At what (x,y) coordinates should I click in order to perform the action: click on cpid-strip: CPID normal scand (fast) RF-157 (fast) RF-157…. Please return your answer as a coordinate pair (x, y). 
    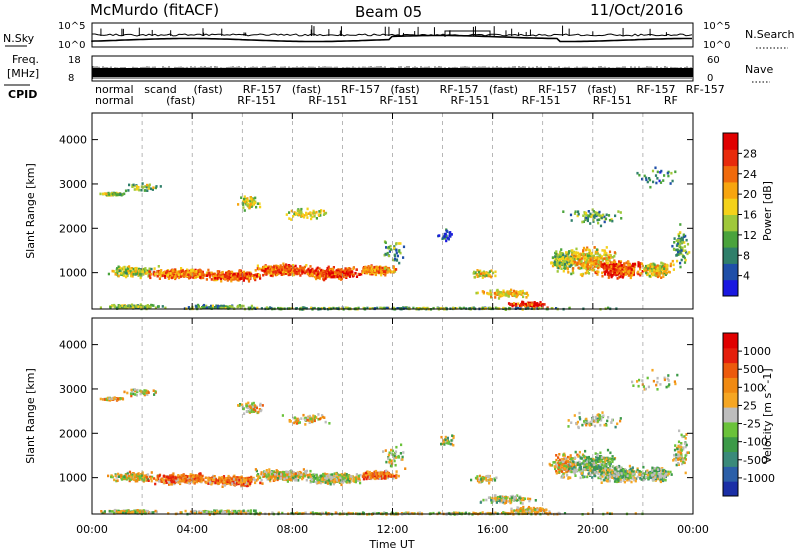
    Looking at the image, I should click on (364, 95).